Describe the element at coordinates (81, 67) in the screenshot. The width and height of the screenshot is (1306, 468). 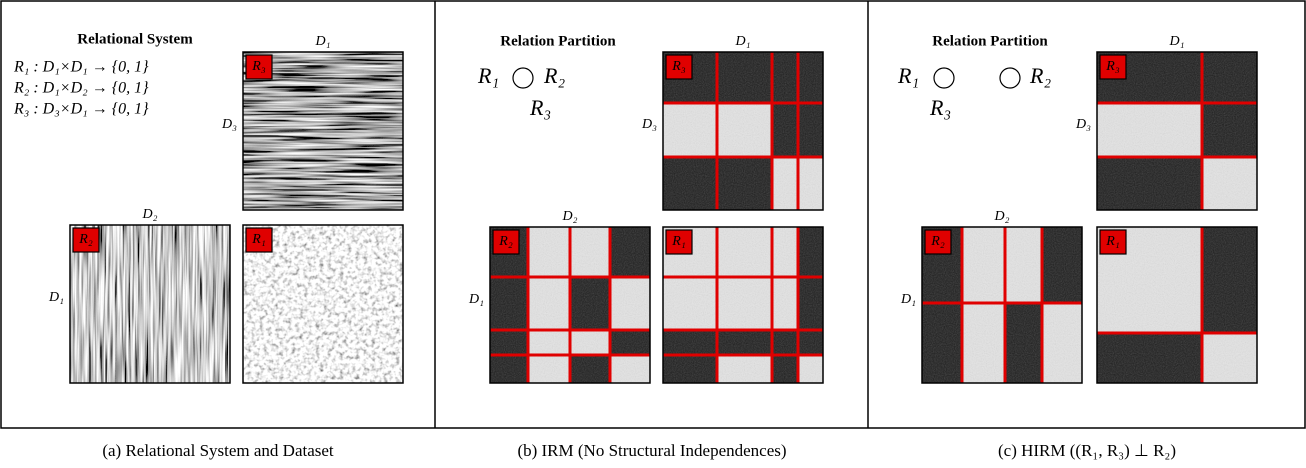
I see `equation: R₁ : D₁×D₁ → {0, 1}` at that location.